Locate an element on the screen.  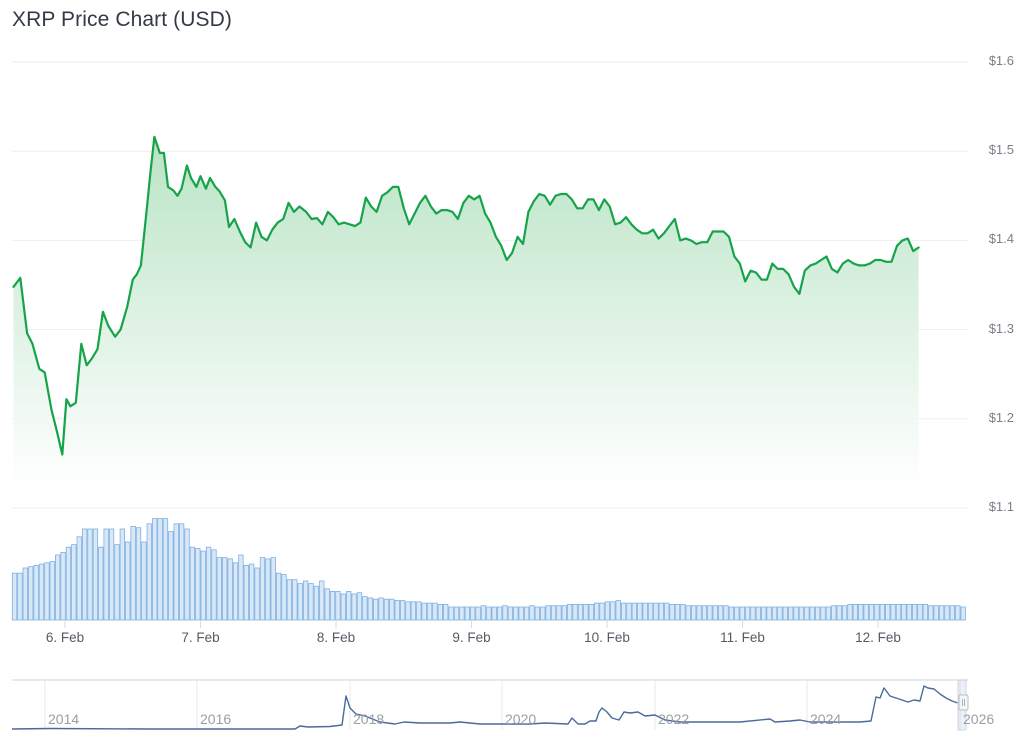
y-axis-label: $1.2 is located at coordinates (1001, 417).